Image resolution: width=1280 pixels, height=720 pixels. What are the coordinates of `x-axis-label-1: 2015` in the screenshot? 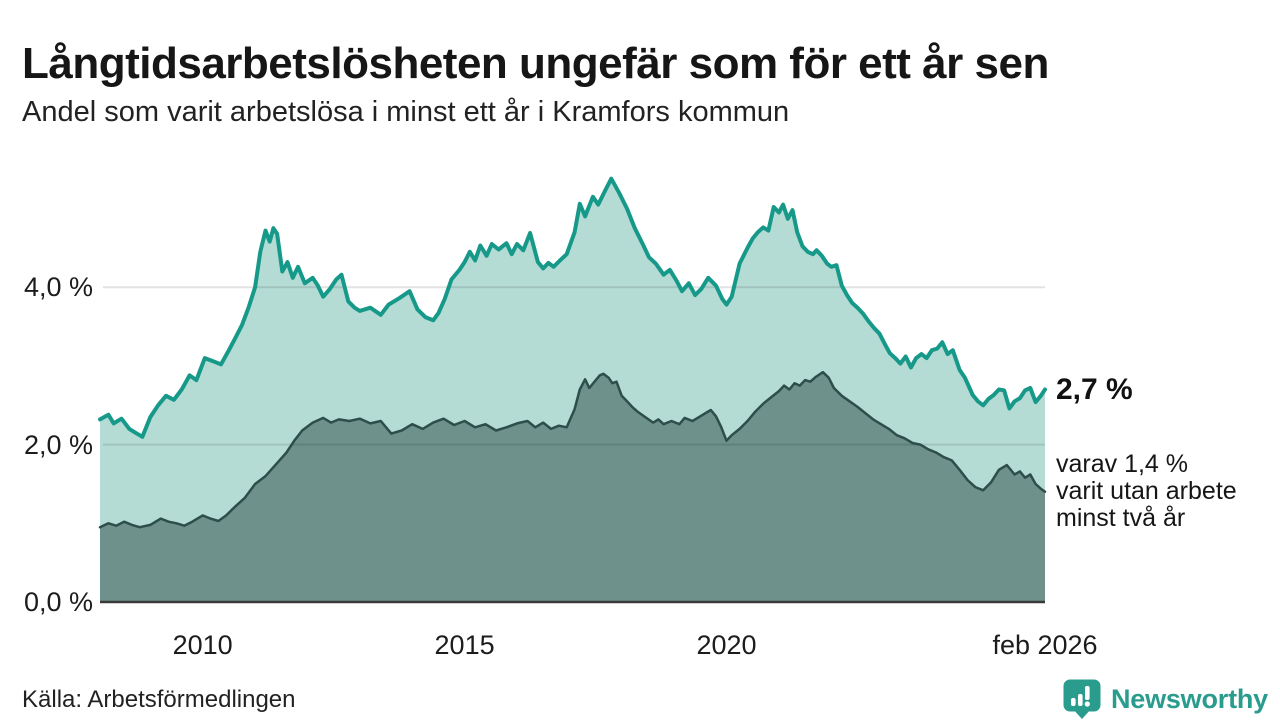 It's located at (464, 645).